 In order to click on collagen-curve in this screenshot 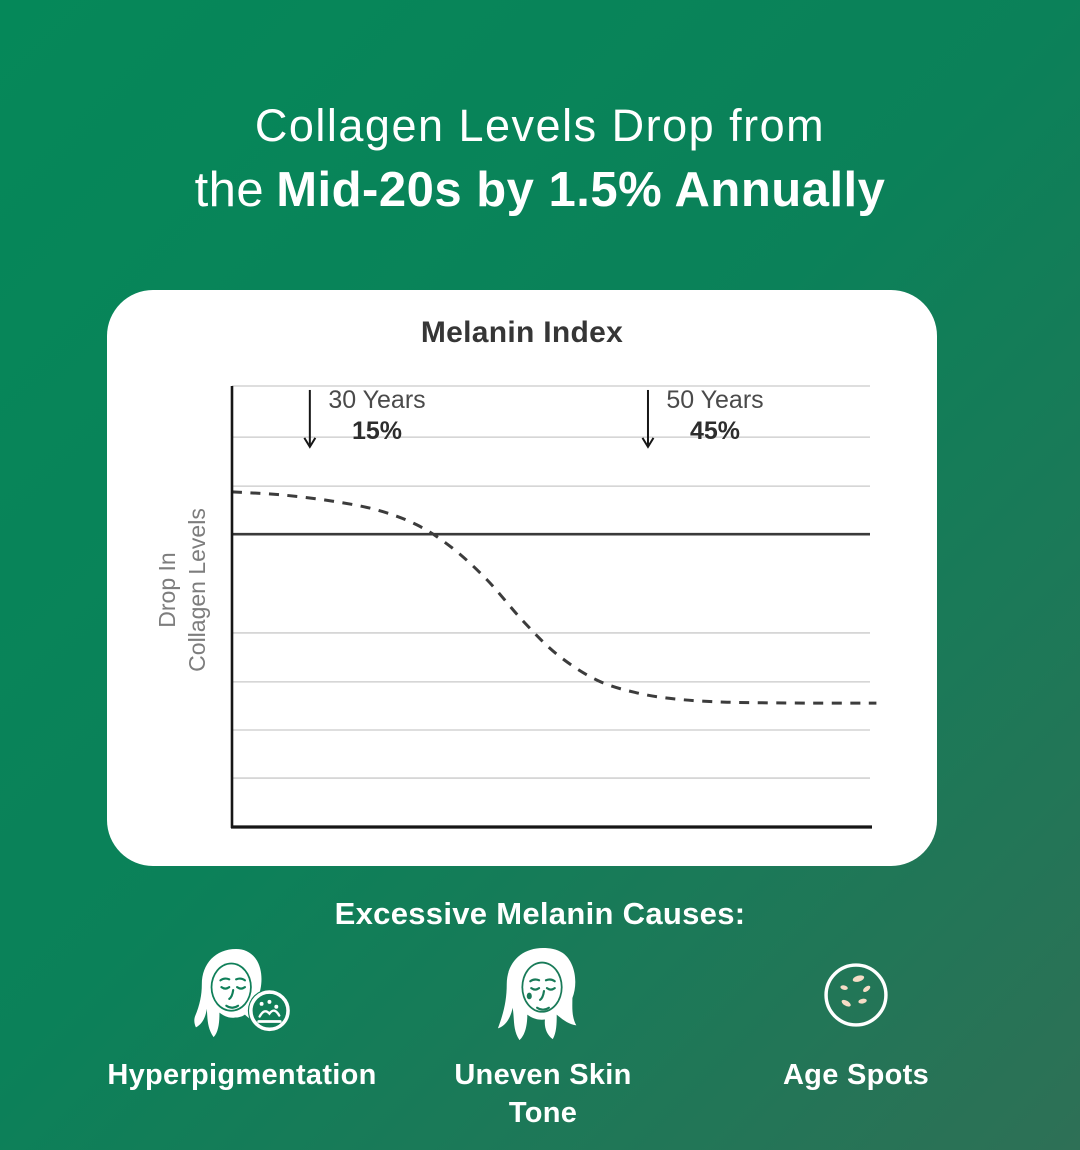, I will do `click(554, 597)`.